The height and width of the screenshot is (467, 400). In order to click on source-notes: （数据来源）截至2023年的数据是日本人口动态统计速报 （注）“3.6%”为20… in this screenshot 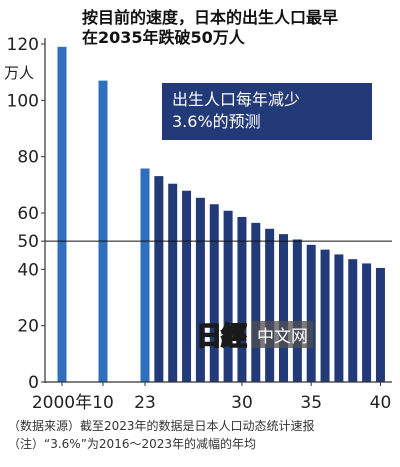, I will do `click(161, 435)`.